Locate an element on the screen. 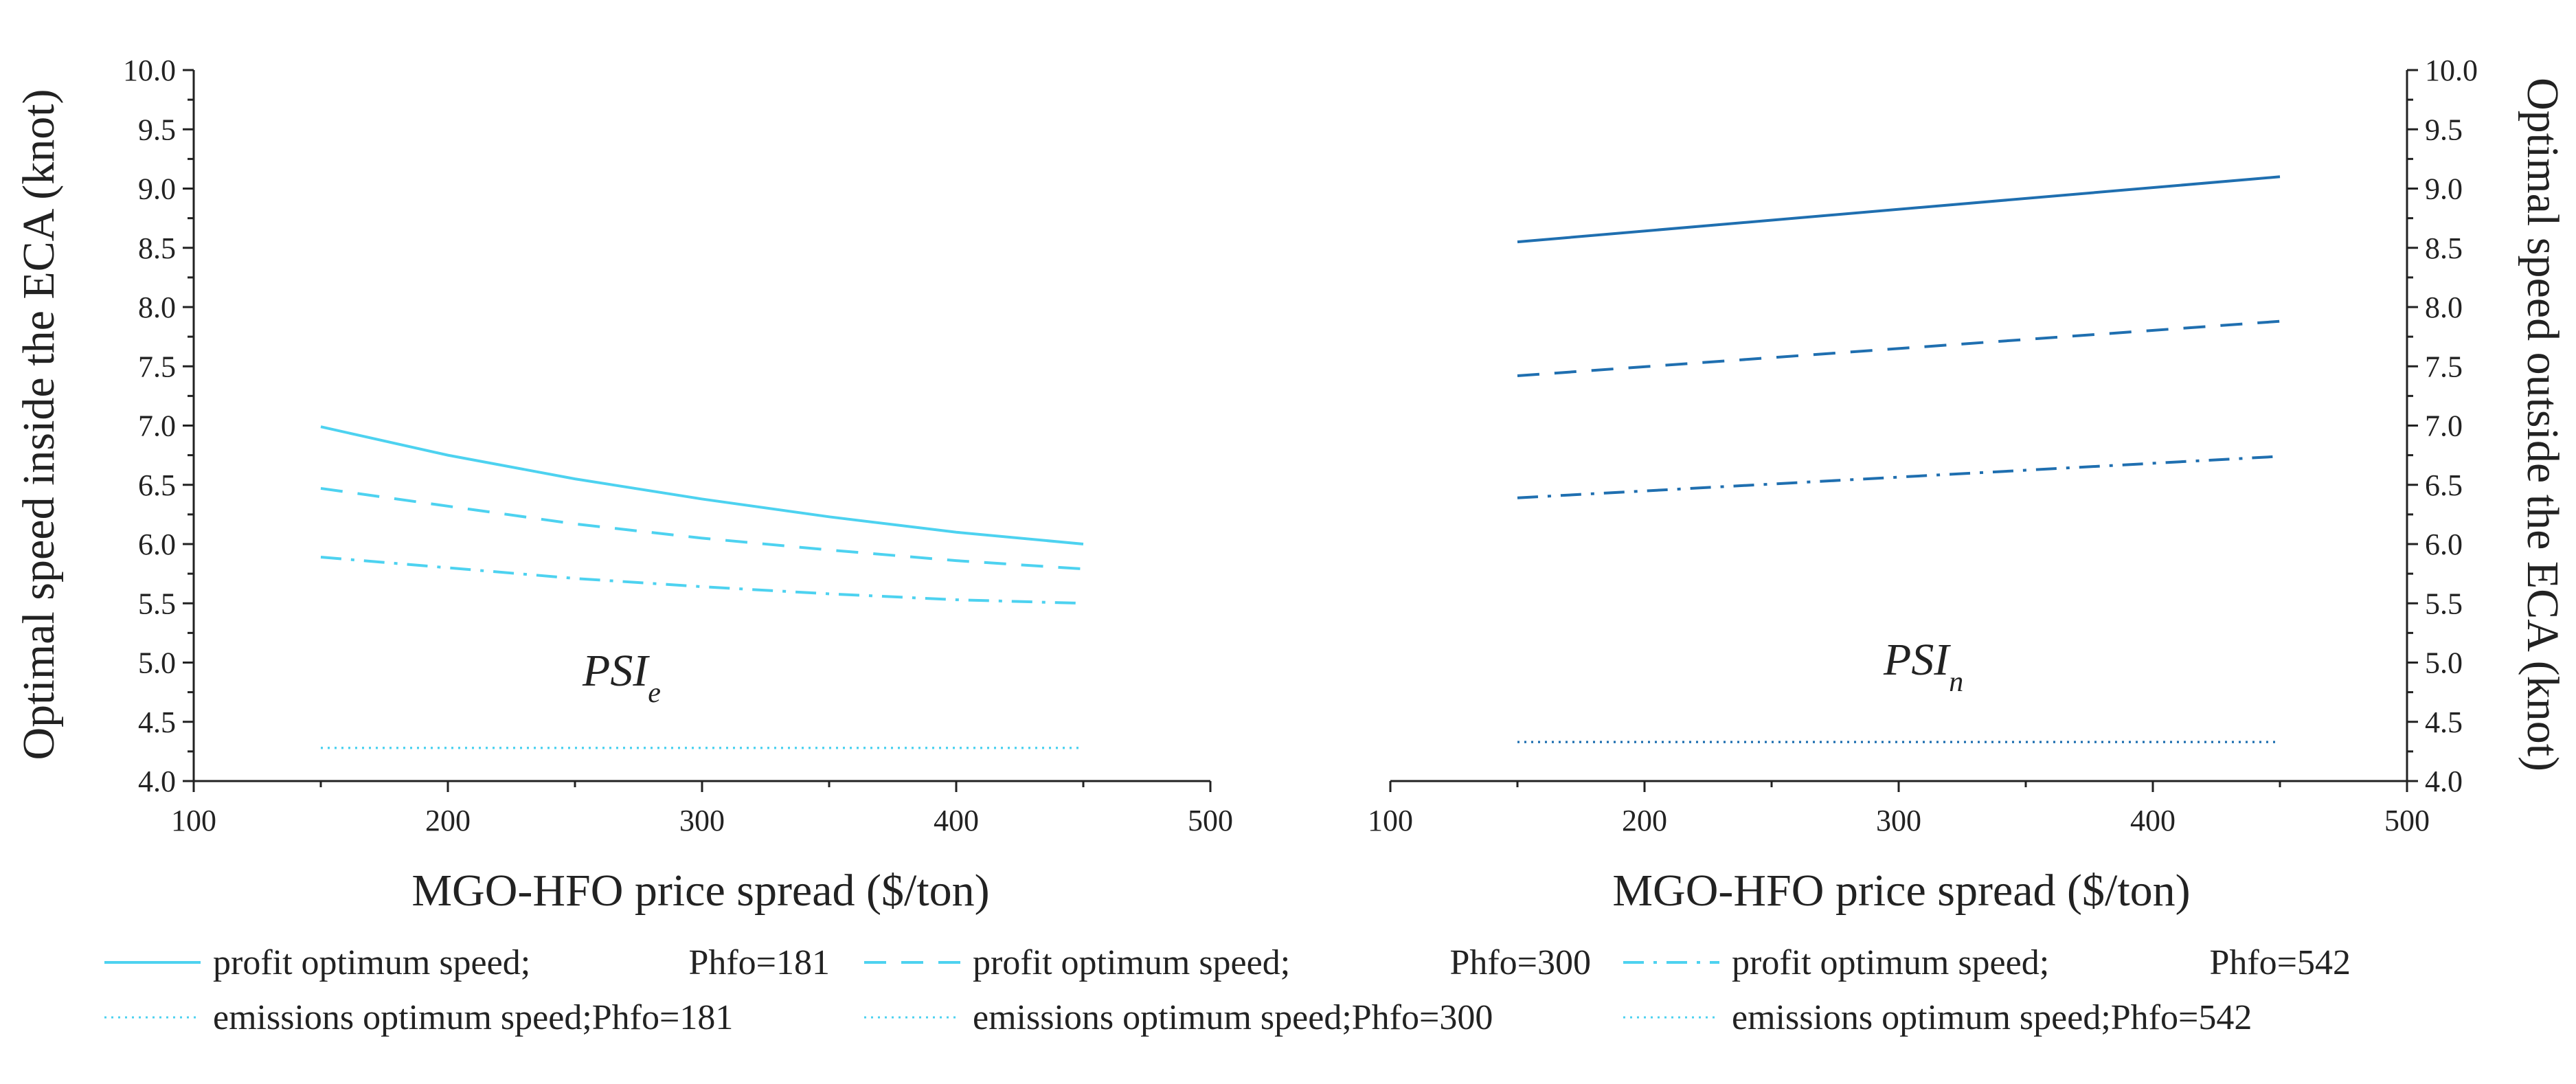  left-panel-label-main: PSI is located at coordinates (616, 671).